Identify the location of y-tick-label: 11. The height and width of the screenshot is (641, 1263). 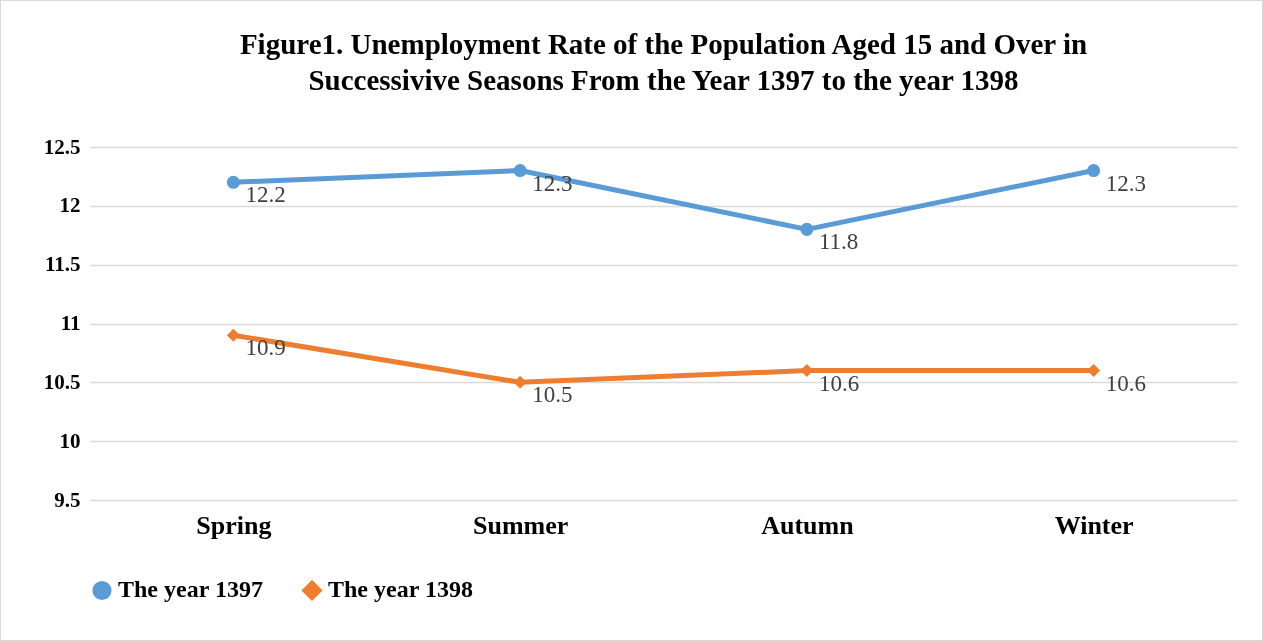
(70, 323).